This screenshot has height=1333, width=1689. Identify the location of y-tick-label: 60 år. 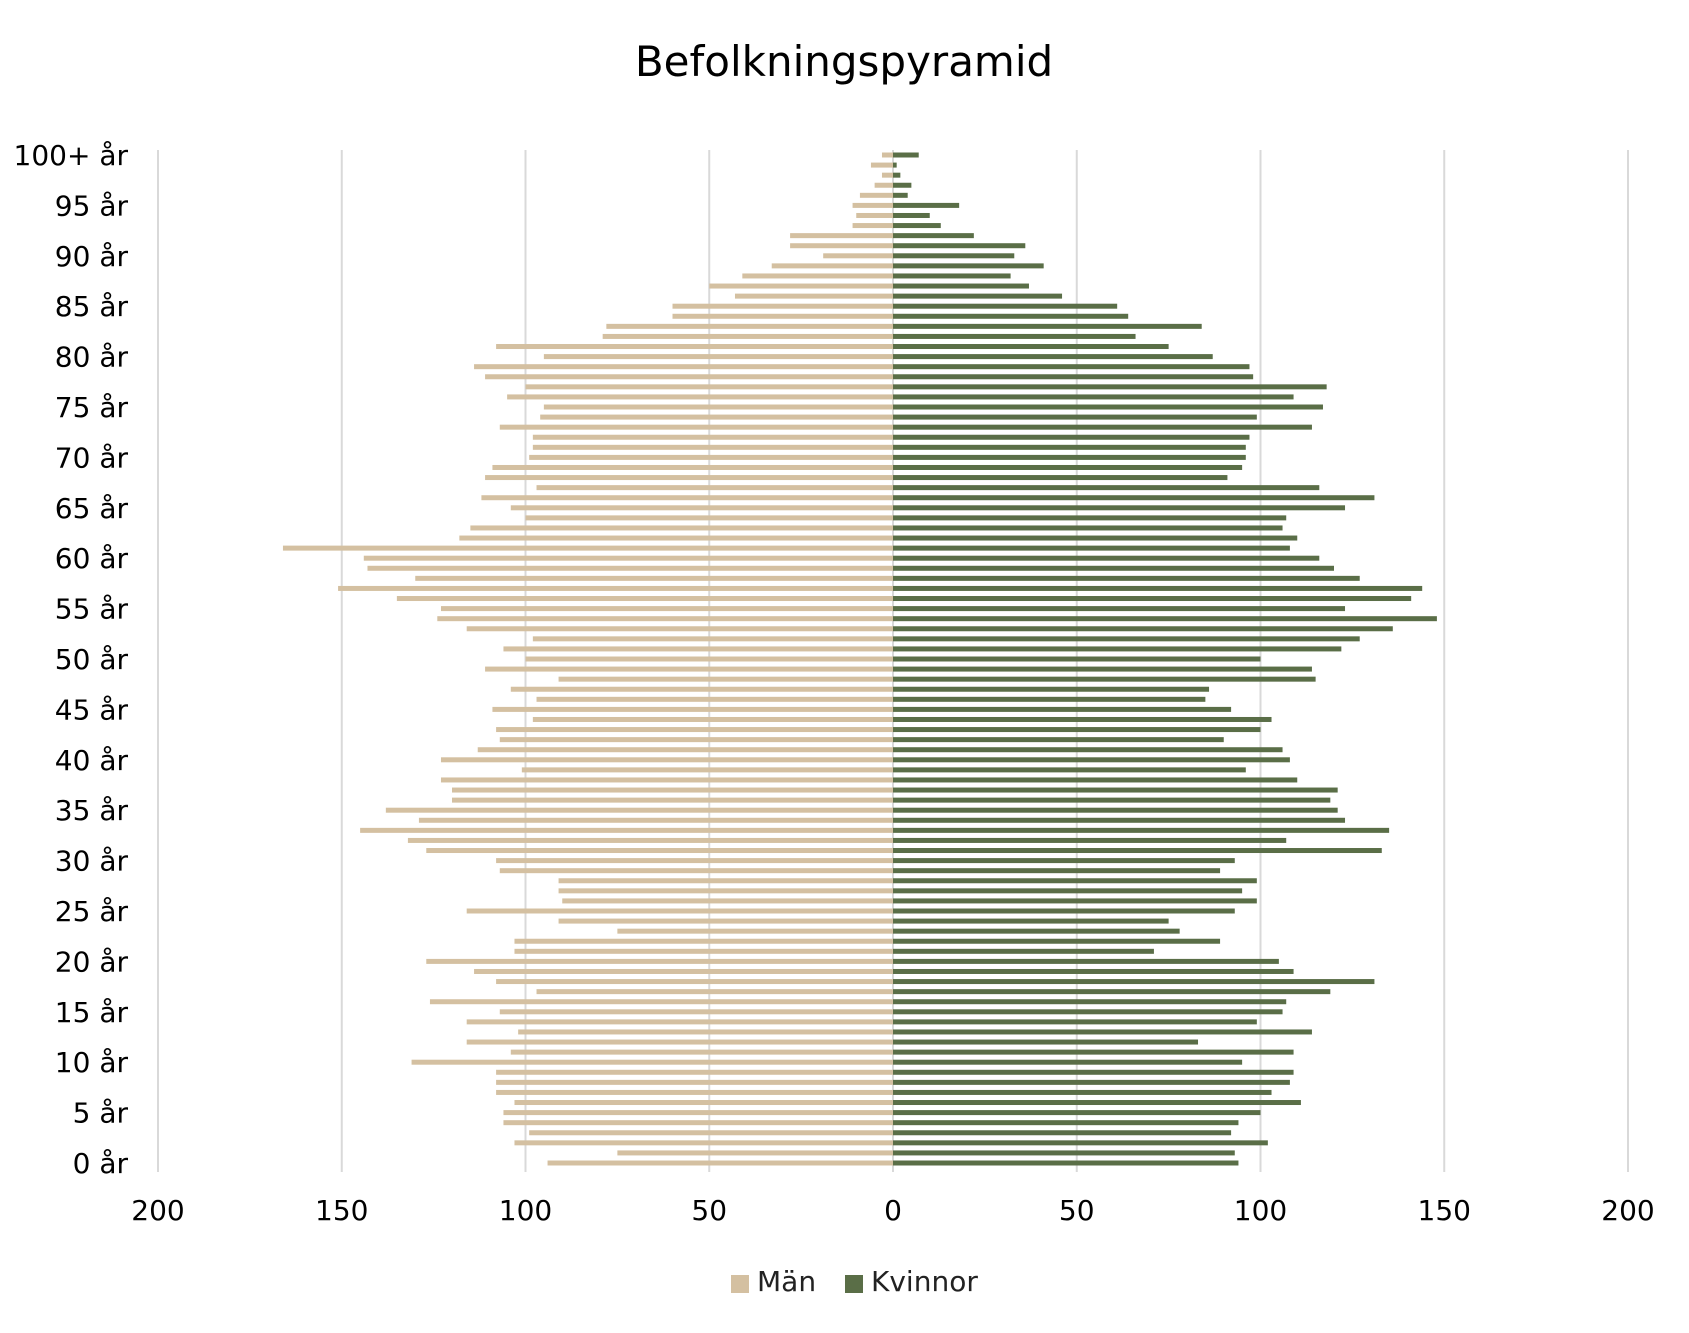
(92, 558).